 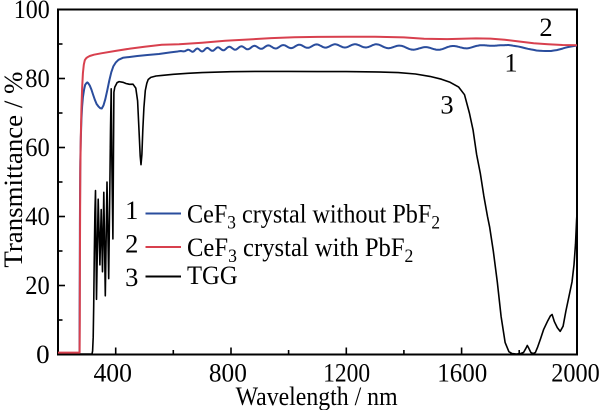 What do you see at coordinates (32, 12) in the screenshot?
I see `svg-text: 100` at bounding box center [32, 12].